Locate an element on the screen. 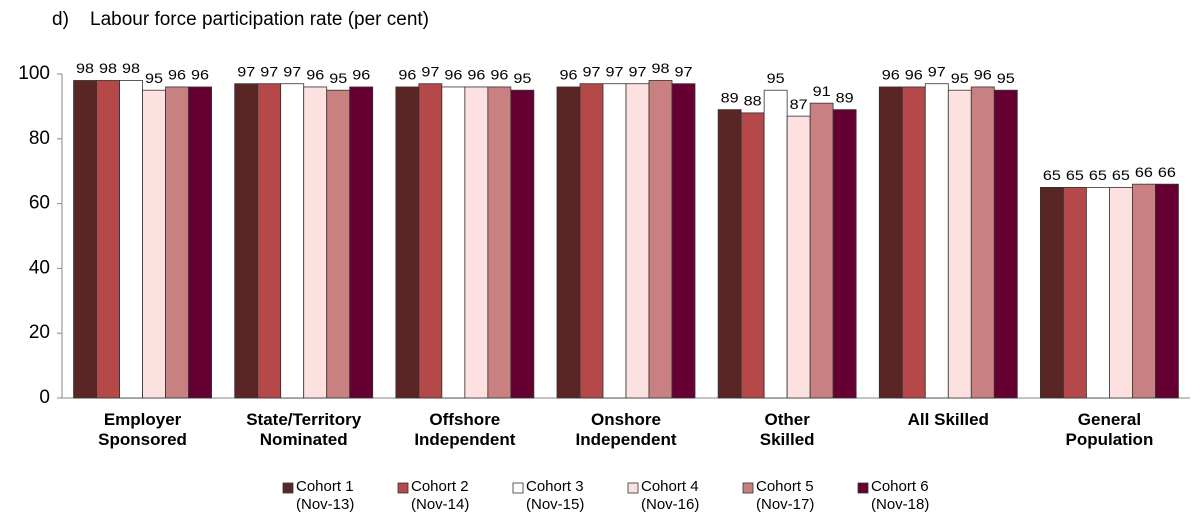 The image size is (1202, 521). x-tick-label: All Skilled is located at coordinates (948, 419).